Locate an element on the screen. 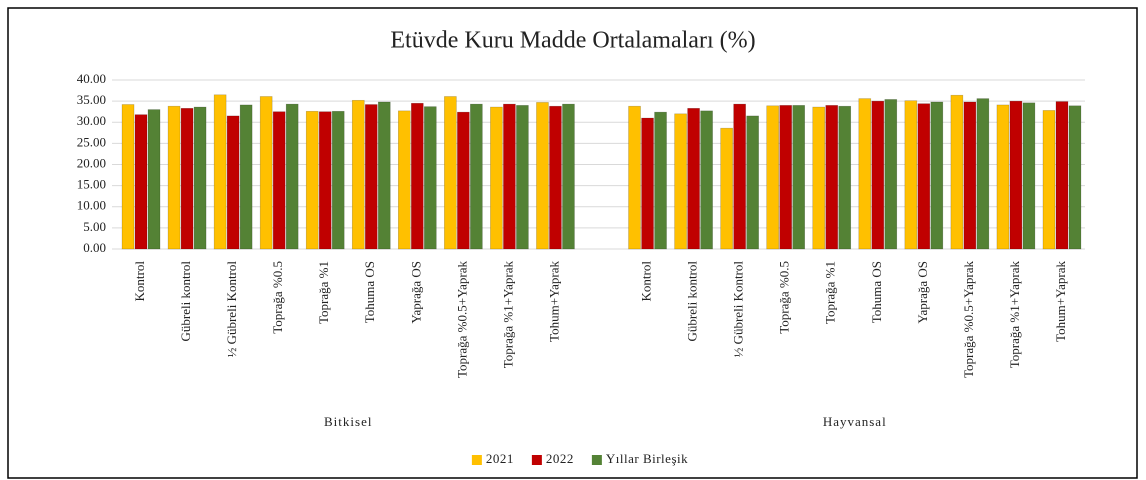  y-tick-label: 5.00 is located at coordinates (94, 226).